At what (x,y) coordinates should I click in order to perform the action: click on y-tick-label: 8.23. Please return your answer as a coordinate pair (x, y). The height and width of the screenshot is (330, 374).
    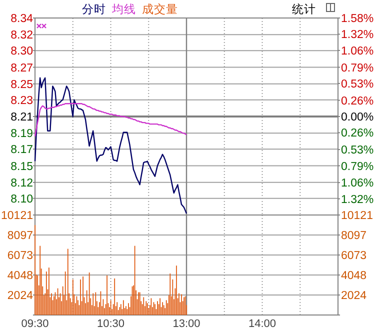
    Looking at the image, I should click on (21, 100).